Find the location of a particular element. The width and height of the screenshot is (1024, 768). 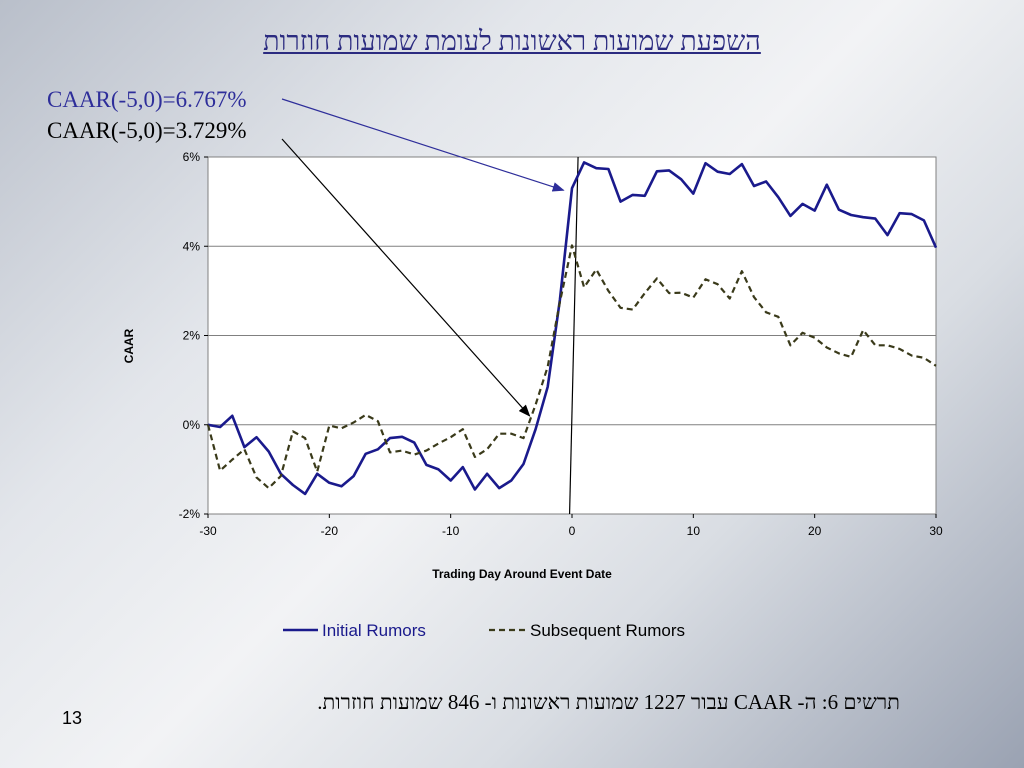

slide-title: השפעת שמועות ראשונות לעומת שמועות חוזרות is located at coordinates (512, 41).